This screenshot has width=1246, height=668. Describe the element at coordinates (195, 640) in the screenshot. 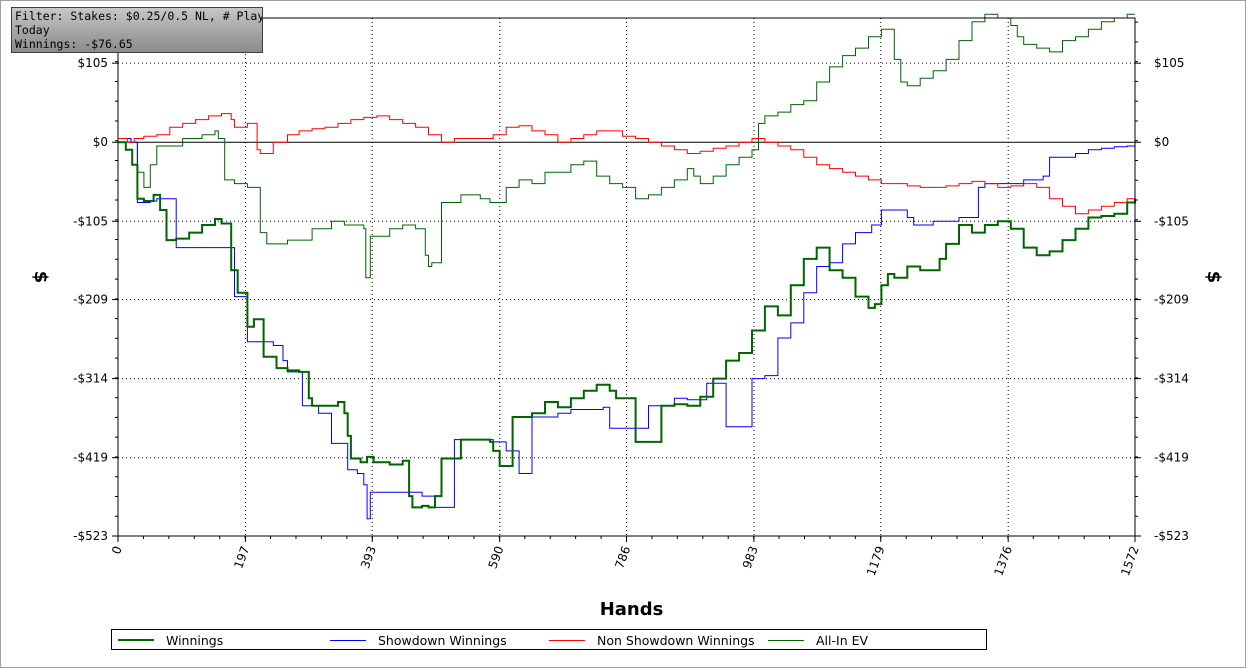

I see `legend-label-winnings: Winnings` at that location.